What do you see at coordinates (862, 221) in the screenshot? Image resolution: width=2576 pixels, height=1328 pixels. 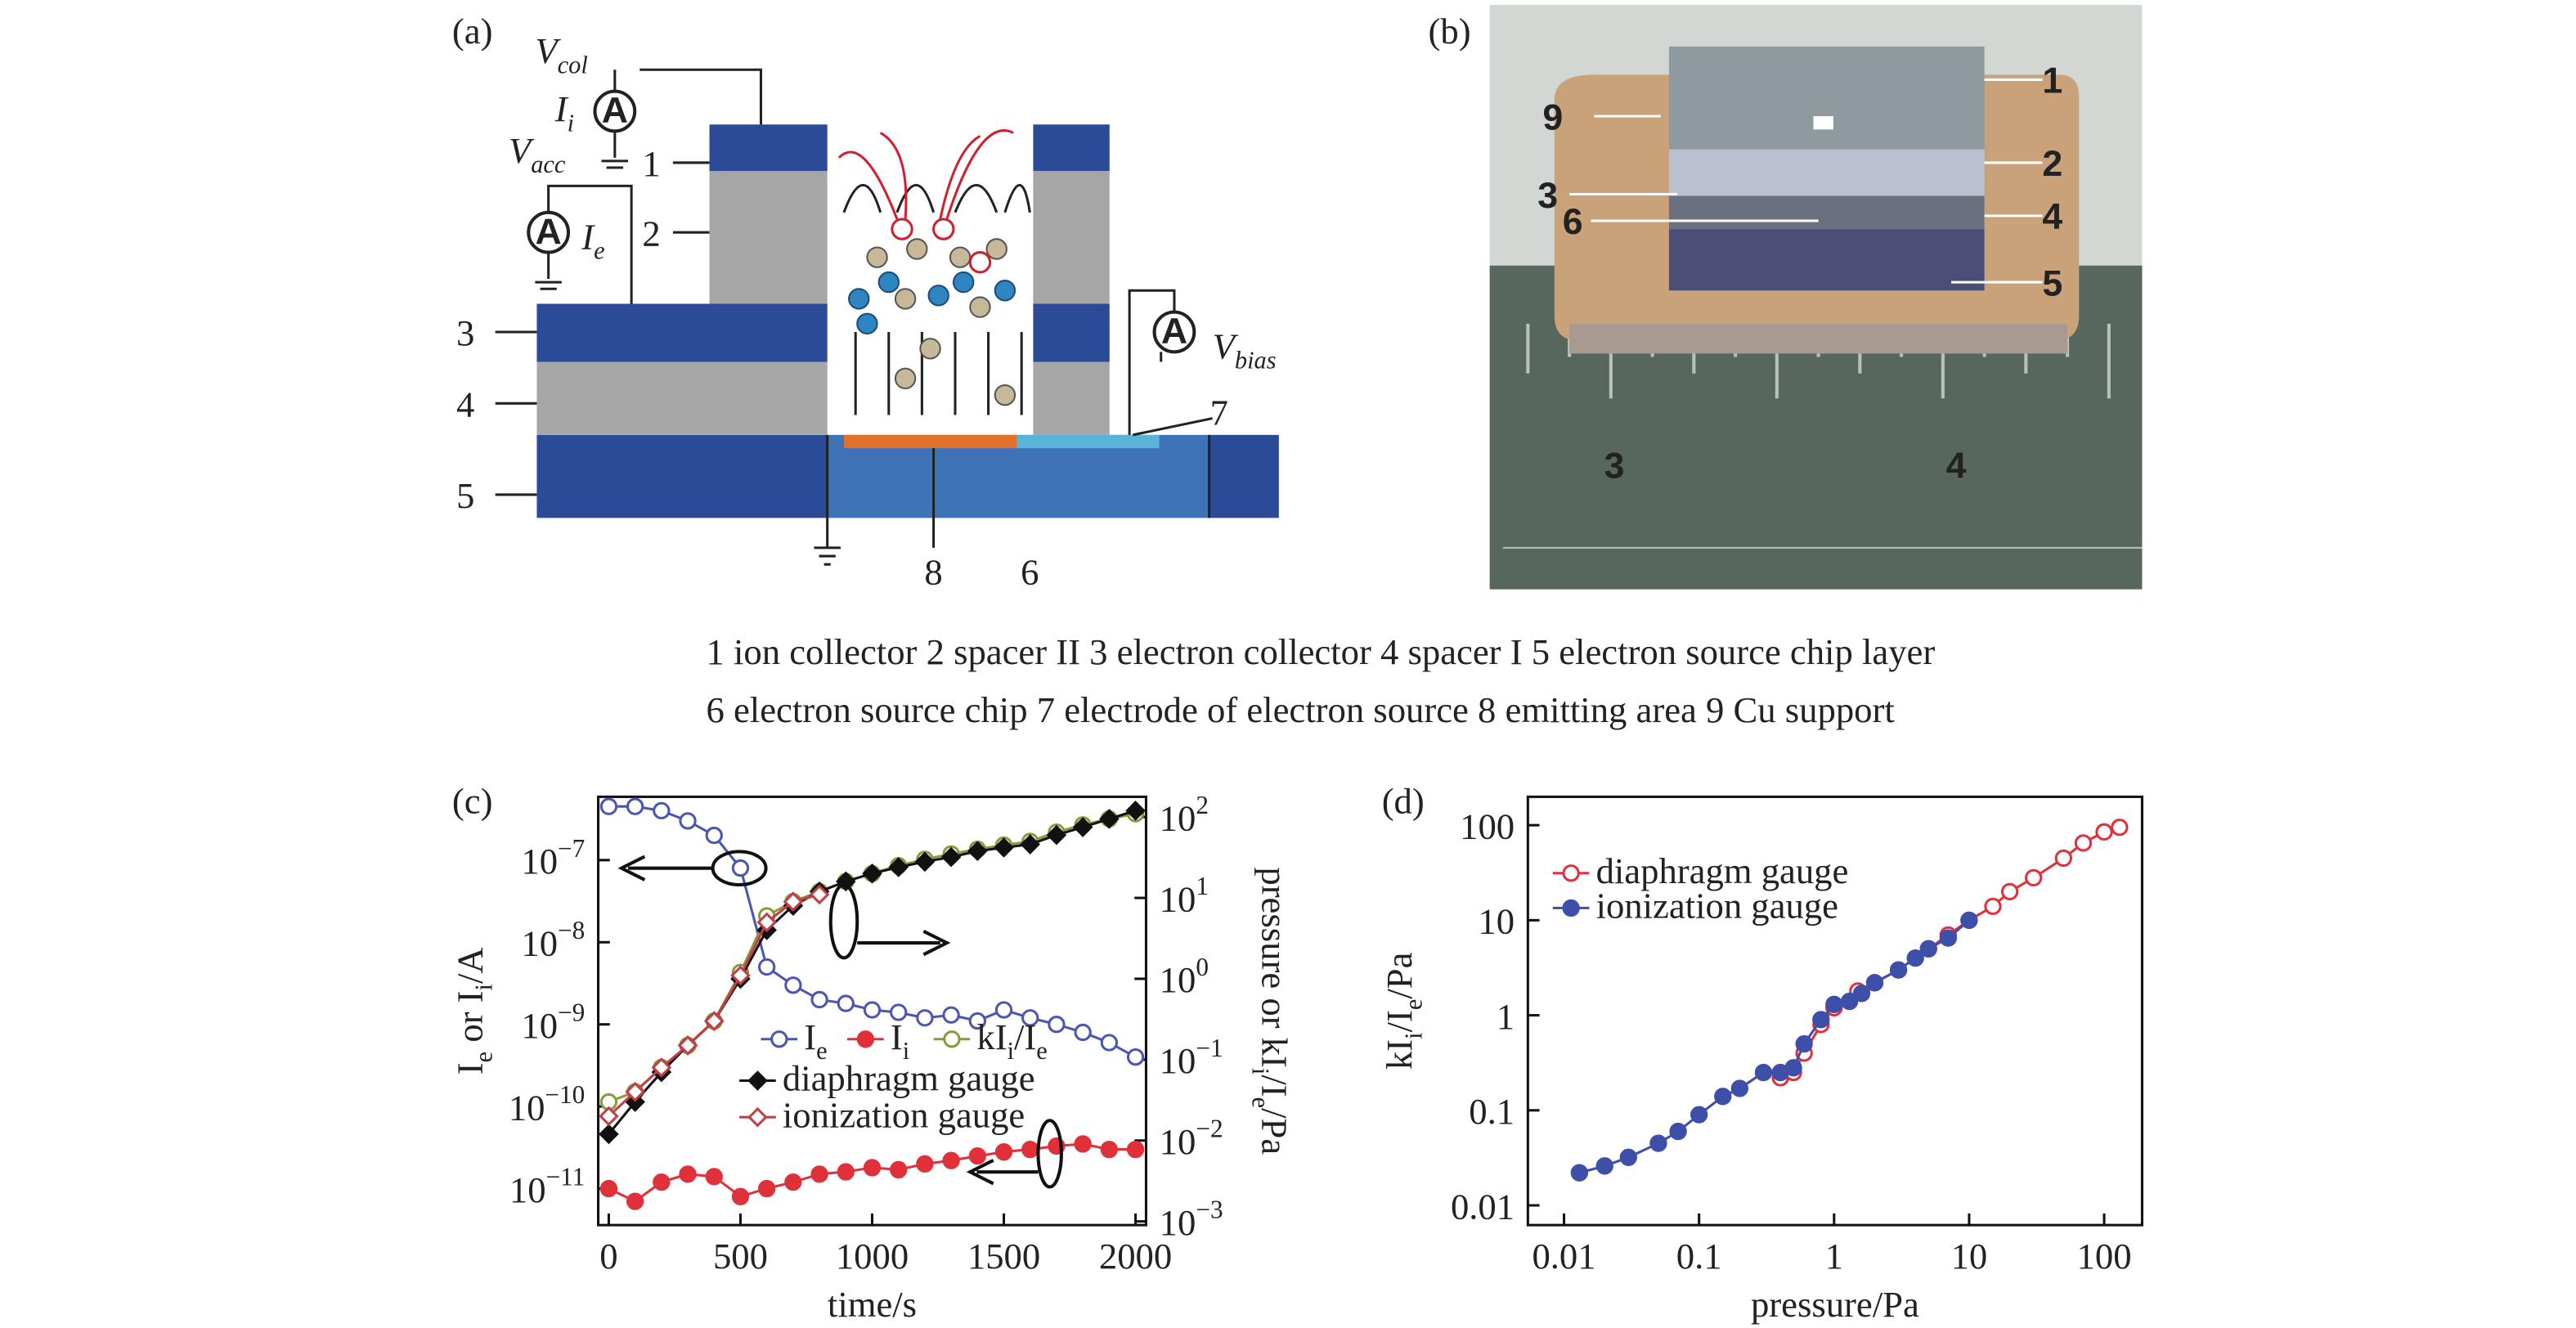 I see `ammeters` at bounding box center [862, 221].